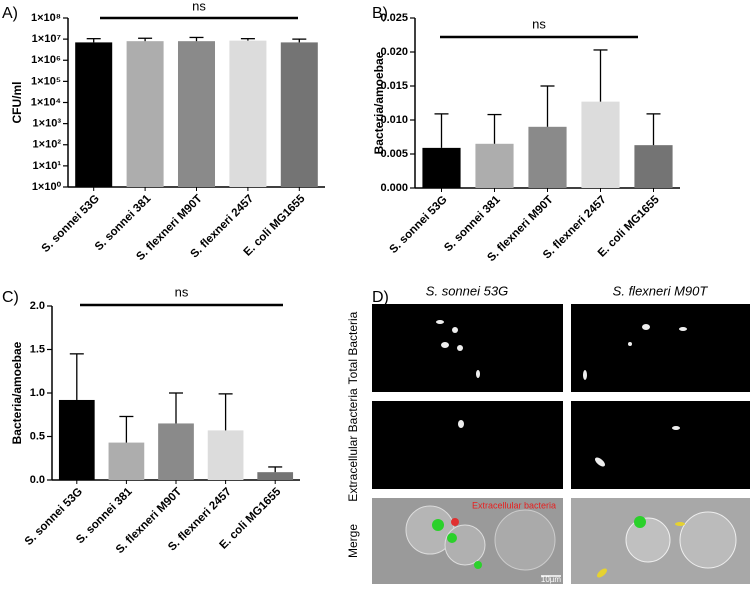 The image size is (750, 589). I want to click on y-axis-label: CFU/ml, so click(17, 103).